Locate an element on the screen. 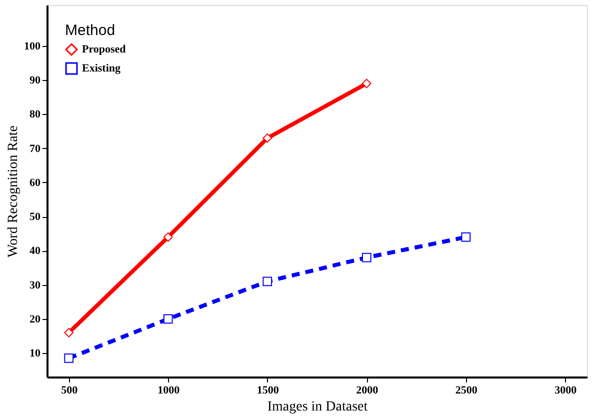 This screenshot has width=592, height=418. x-axis-title: Images in Dataset is located at coordinates (317, 407).